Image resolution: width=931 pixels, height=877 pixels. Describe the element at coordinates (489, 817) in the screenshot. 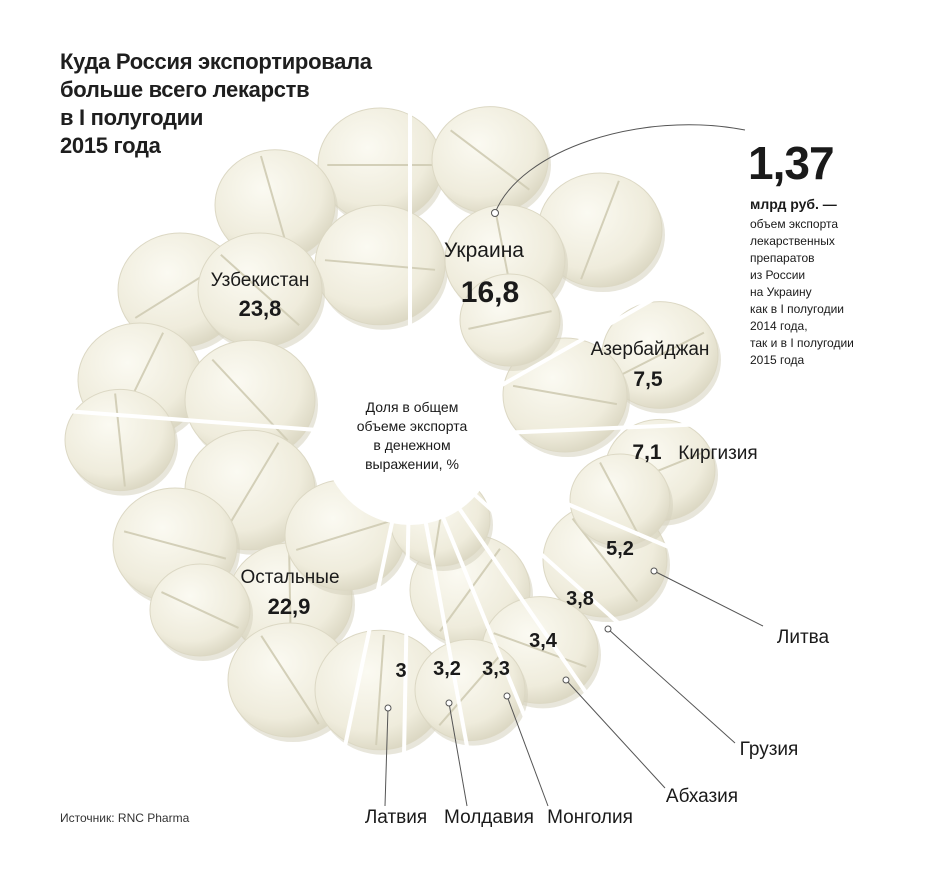

I see `category-label: Молдавия` at that location.